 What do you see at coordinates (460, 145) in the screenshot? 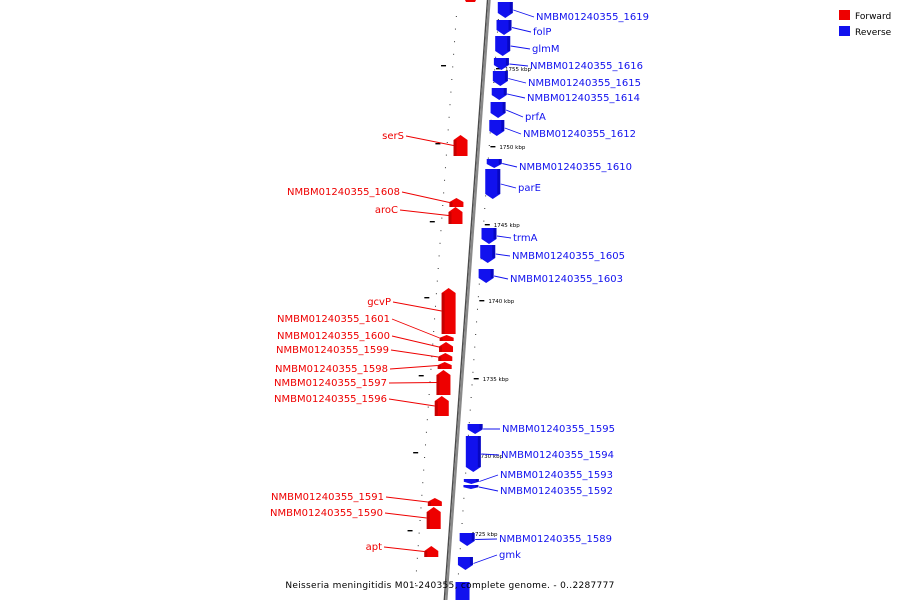
I see `forward-gene-serS` at bounding box center [460, 145].